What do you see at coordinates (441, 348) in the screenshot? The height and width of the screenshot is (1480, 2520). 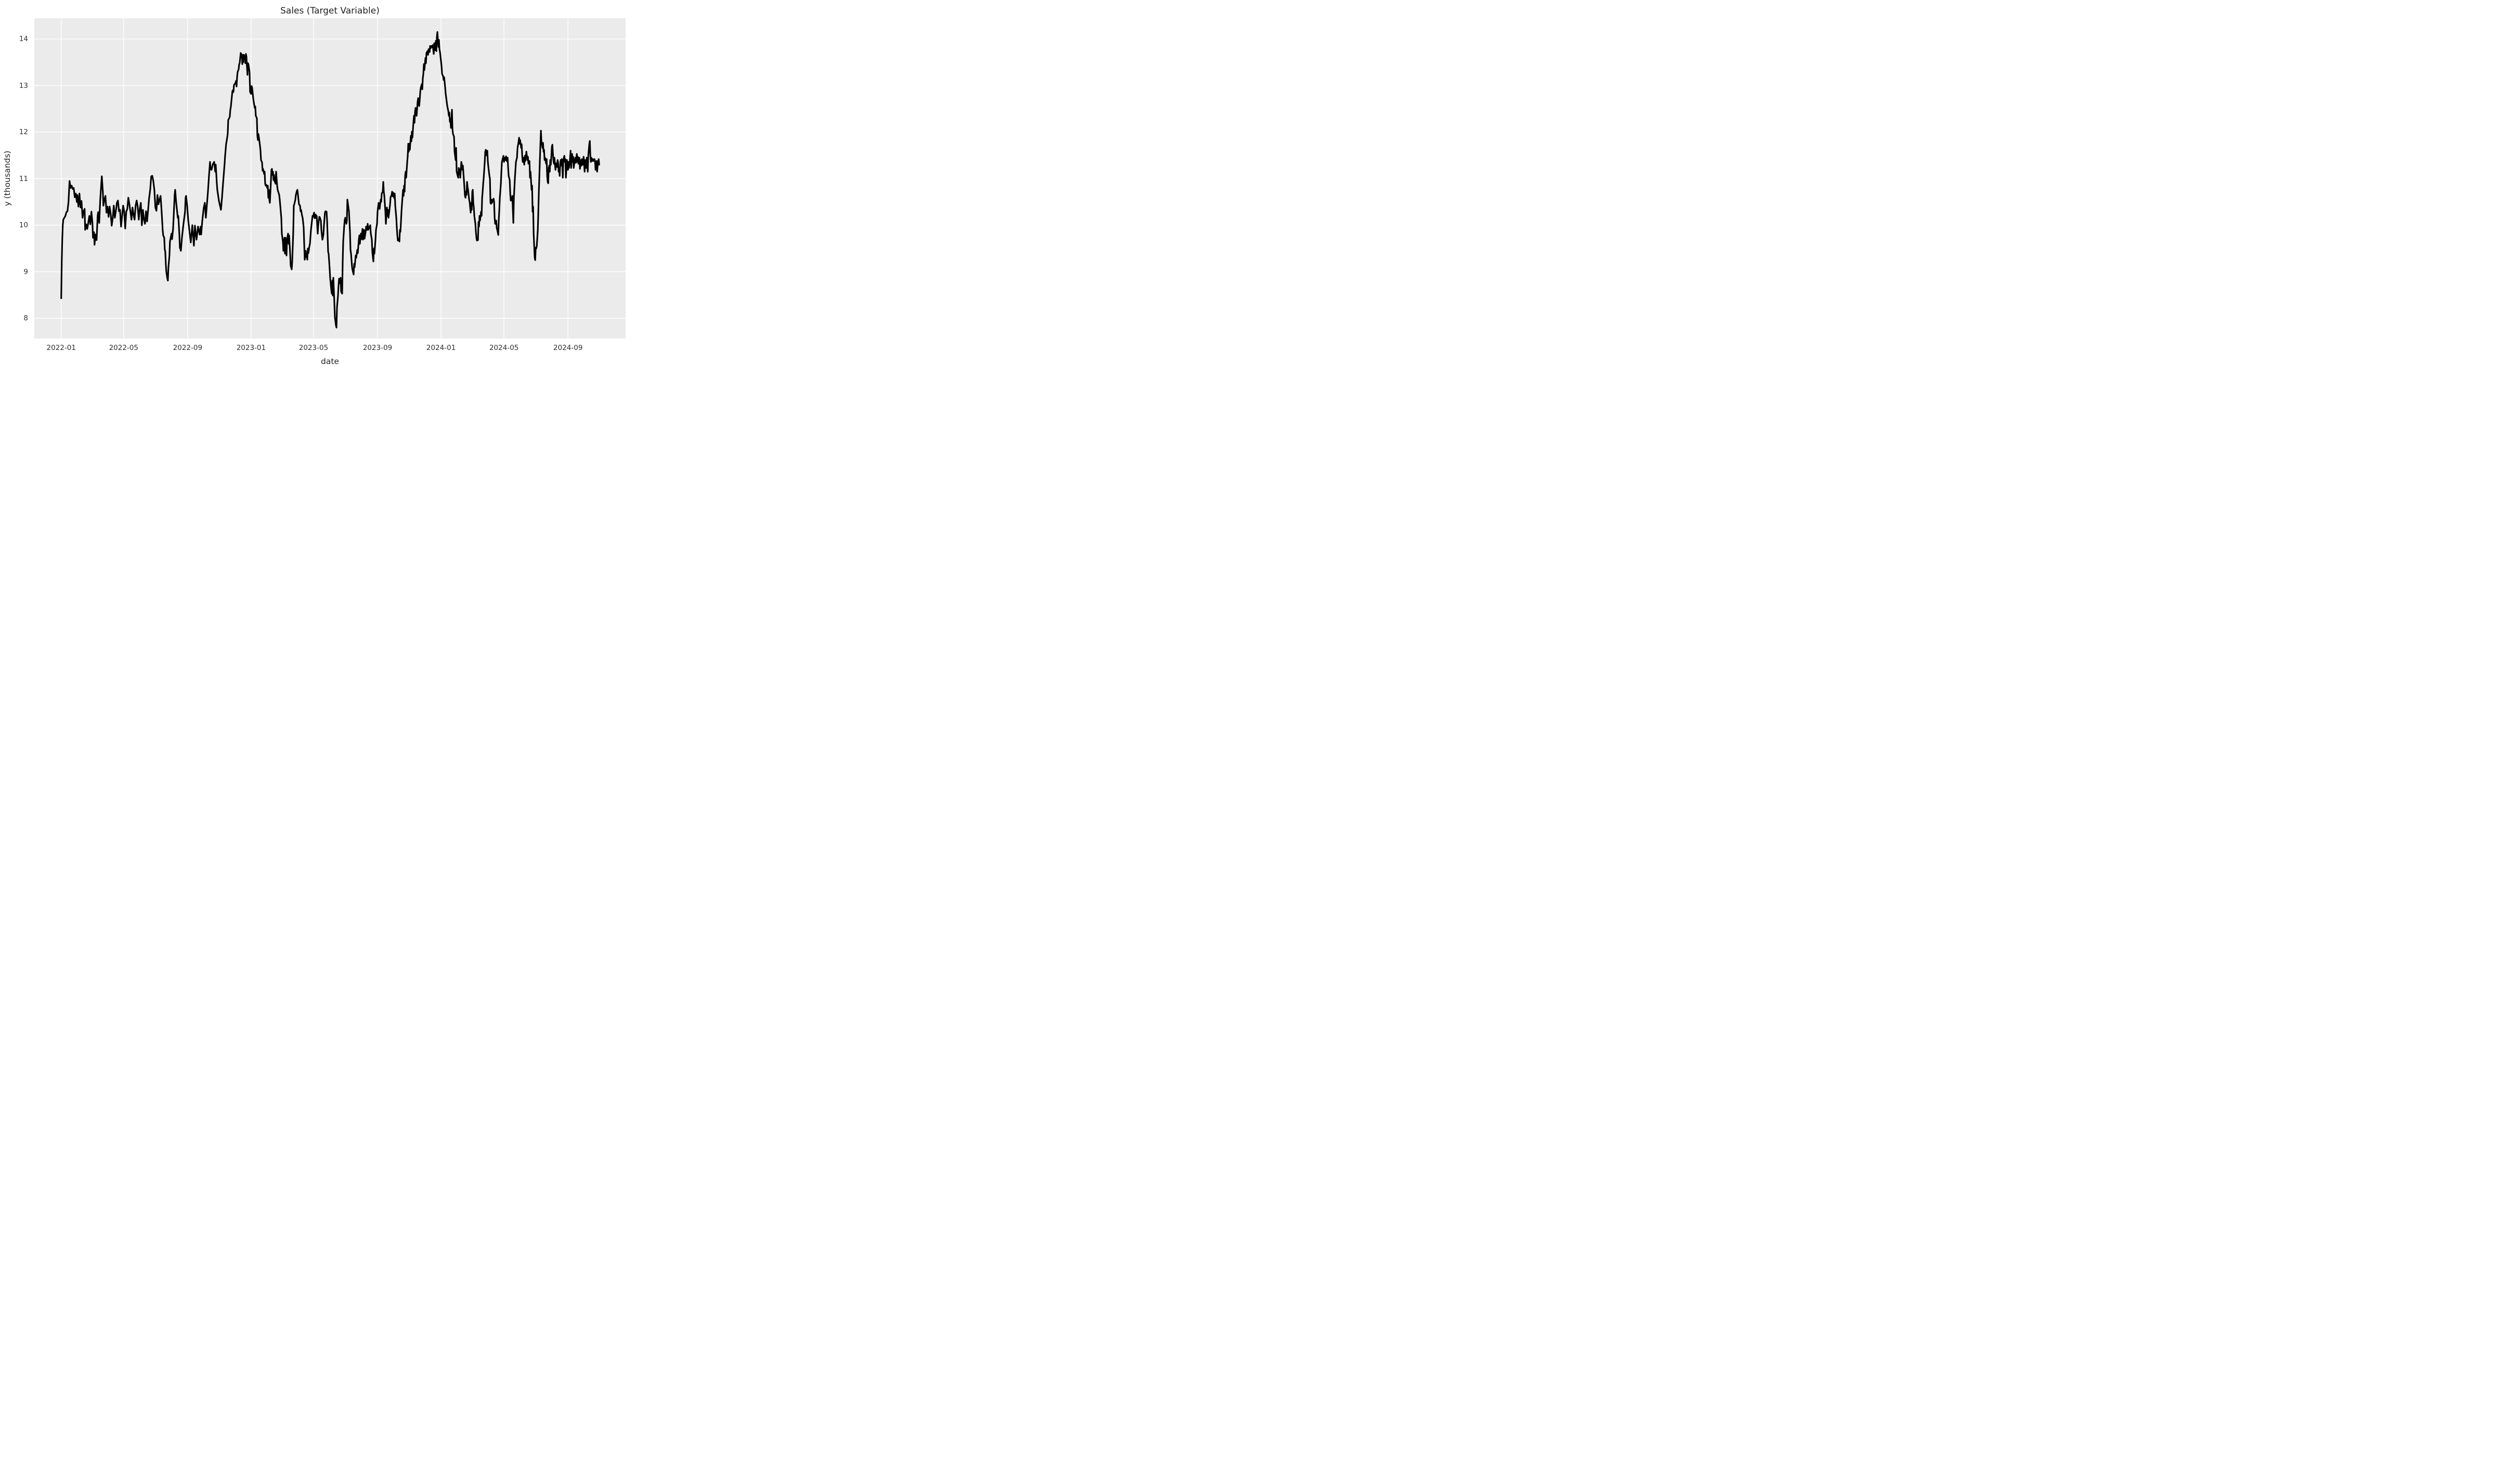 I see `x-tick-label: 2024-01` at bounding box center [441, 348].